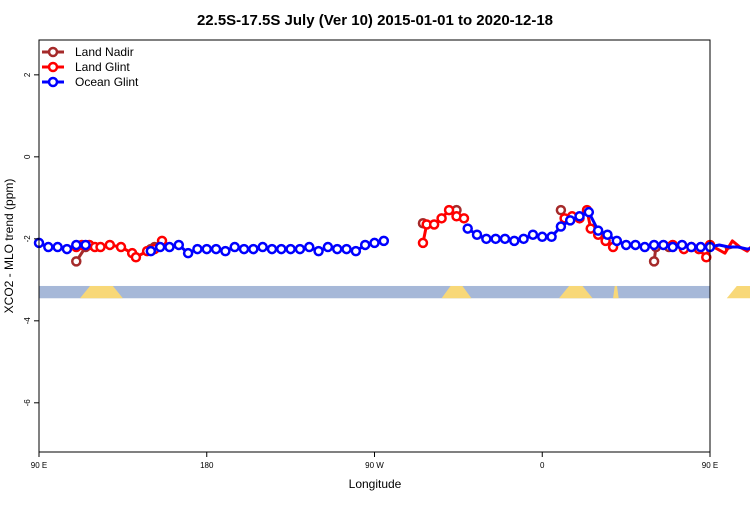  I want to click on legend-label-land-nadir: Land Nadir, so click(104, 52).